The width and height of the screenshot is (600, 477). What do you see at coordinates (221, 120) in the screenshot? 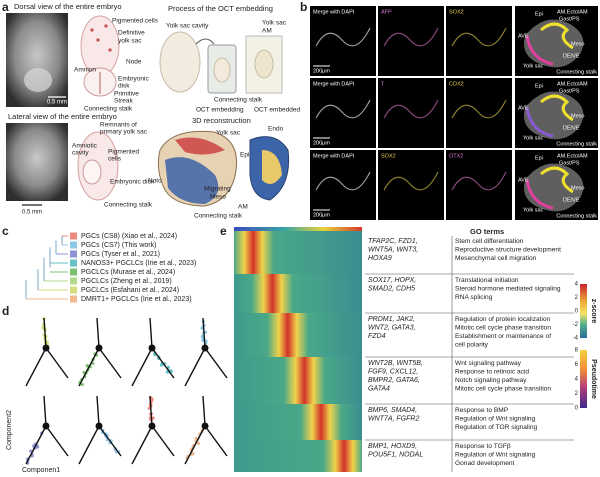
I see `panel-title: 3D reconstruction` at bounding box center [221, 120].